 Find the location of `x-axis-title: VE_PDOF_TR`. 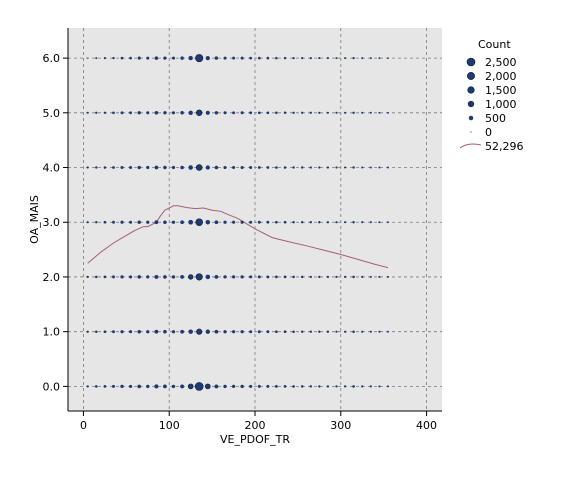

x-axis-title: VE_PDOF_TR is located at coordinates (255, 439).